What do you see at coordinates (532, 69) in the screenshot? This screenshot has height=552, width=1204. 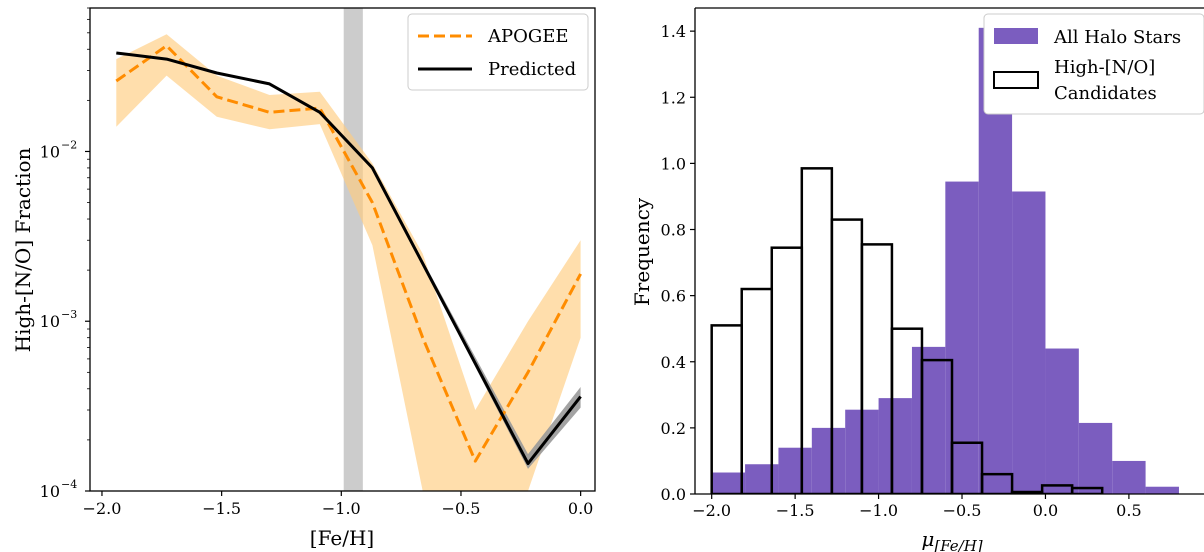 I see `legend-label-predicted: Predicted` at bounding box center [532, 69].